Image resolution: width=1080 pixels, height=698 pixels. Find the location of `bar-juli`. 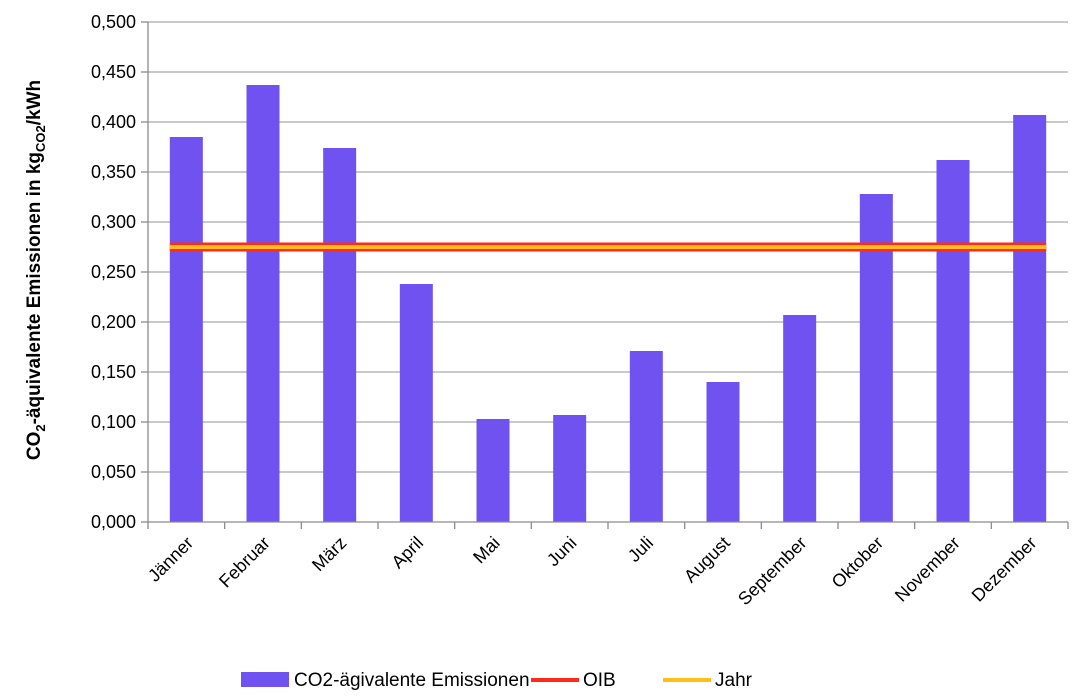

bar-juli is located at coordinates (646, 436).